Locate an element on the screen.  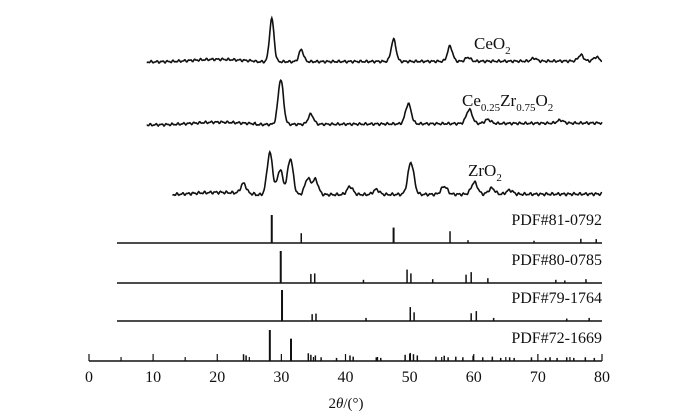
series-ZrO2: ZrO2 is located at coordinates (387, 173).